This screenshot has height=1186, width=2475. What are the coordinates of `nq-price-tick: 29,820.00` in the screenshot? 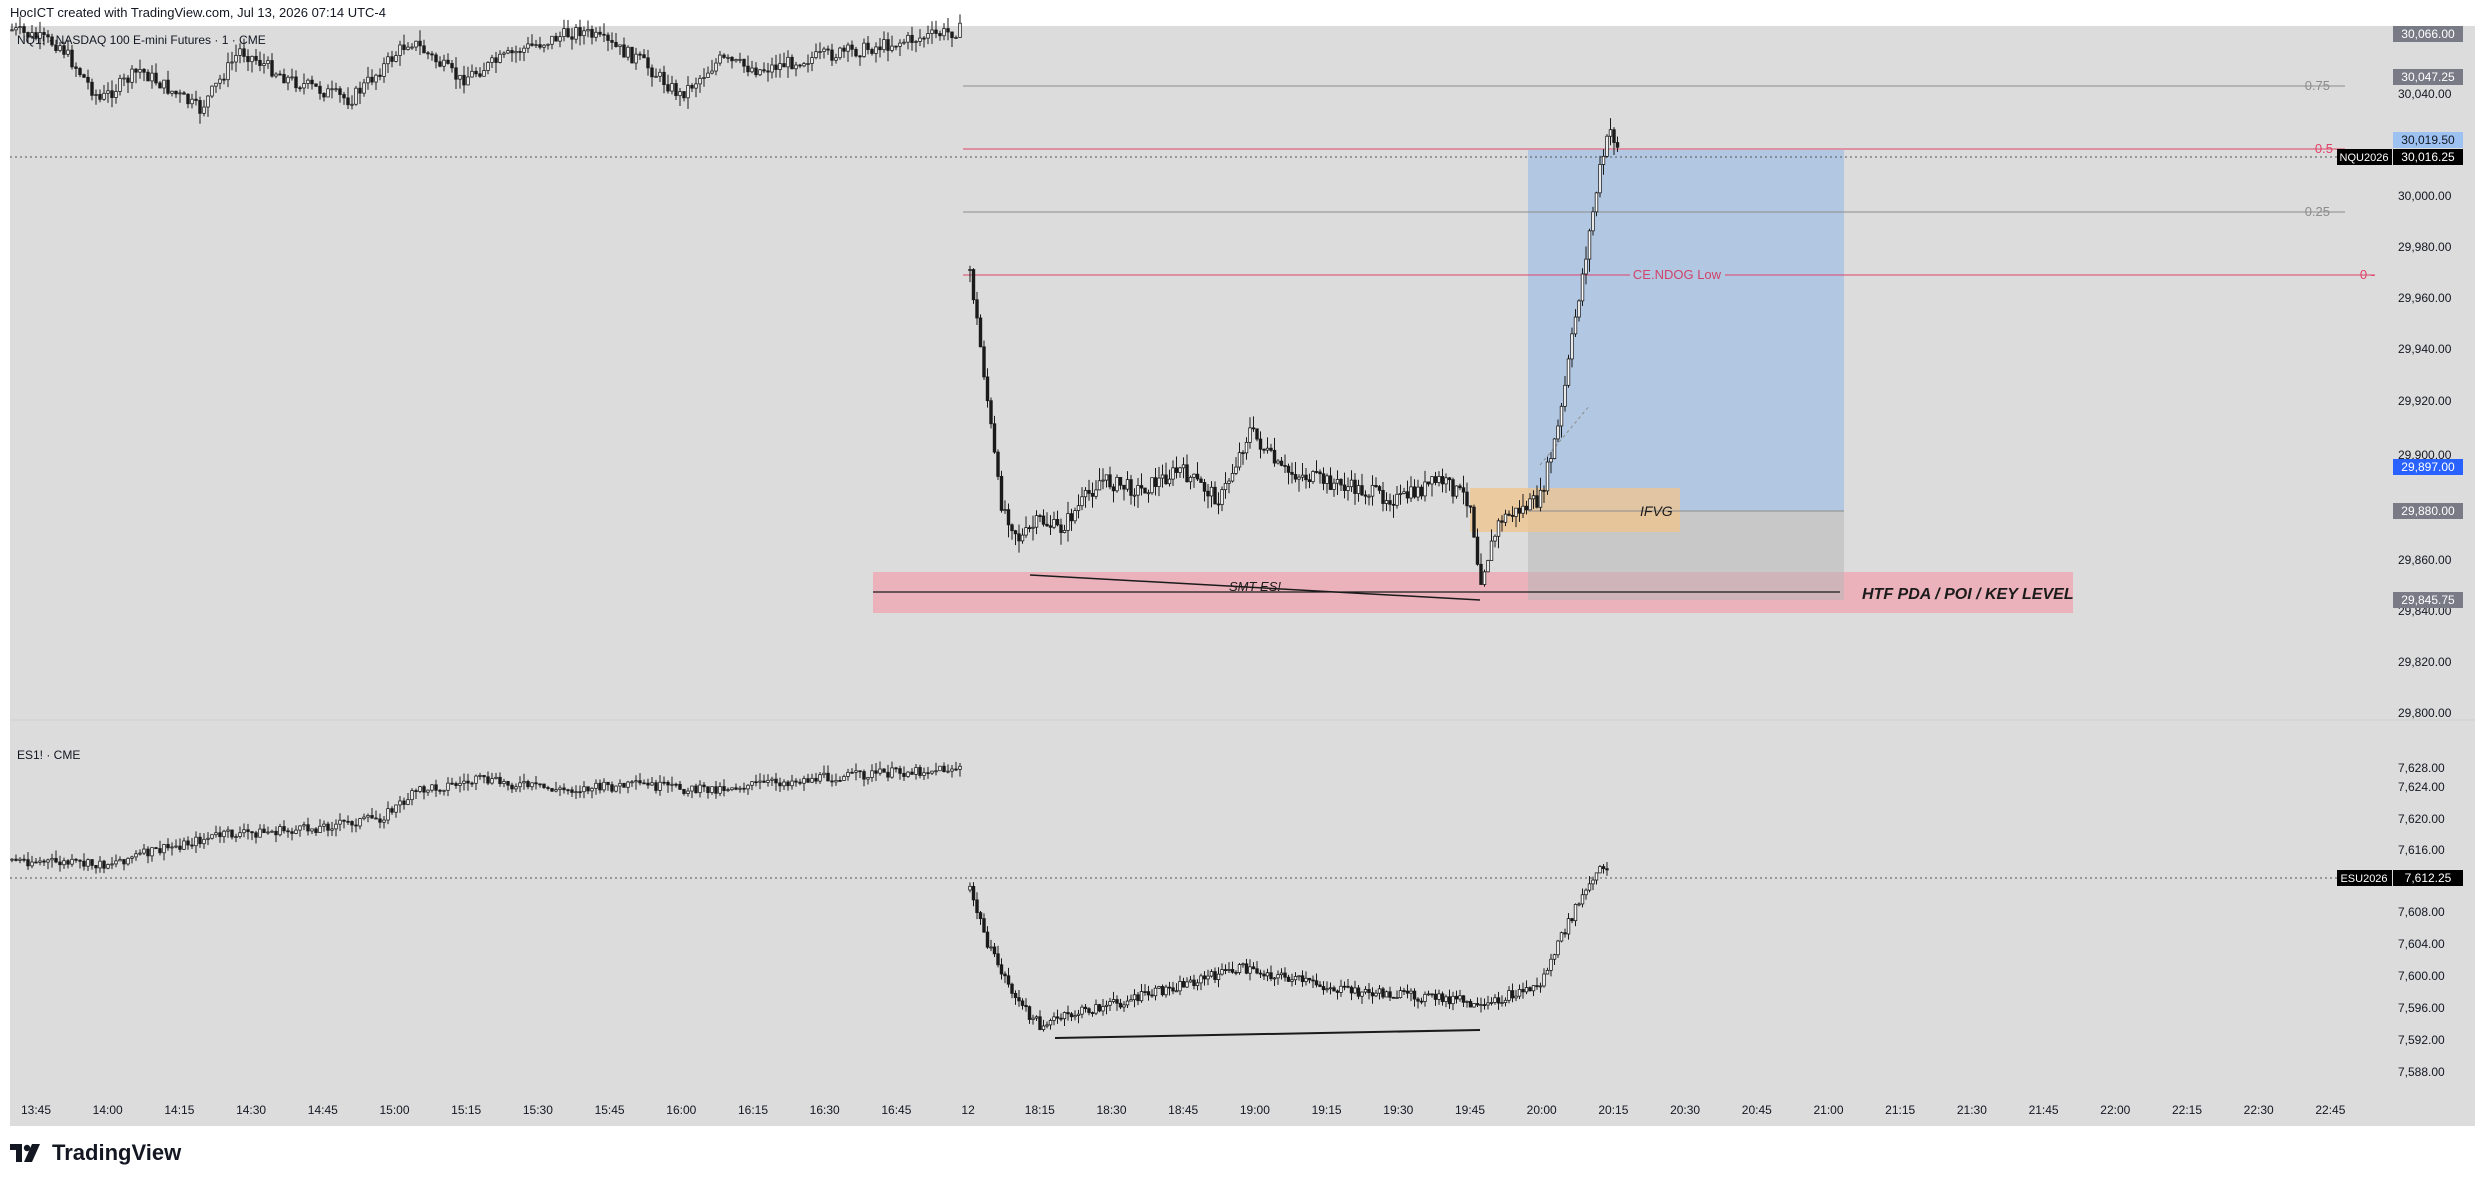 It's located at (2425, 662).